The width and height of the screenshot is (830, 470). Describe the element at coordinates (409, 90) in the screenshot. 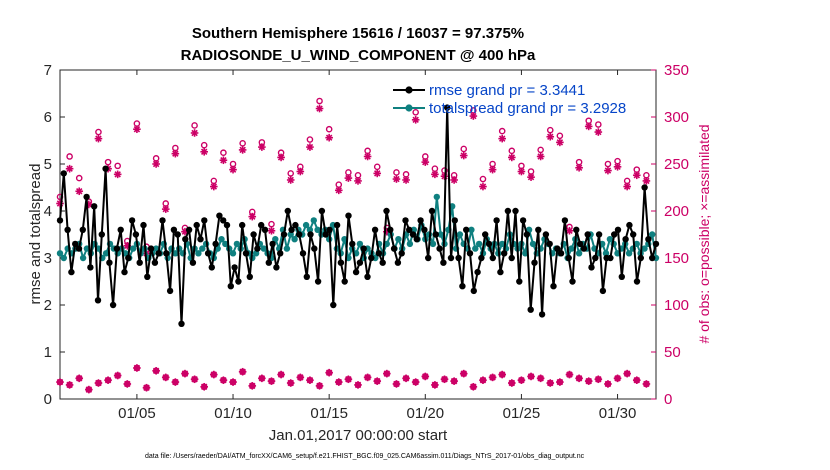

I see `legend-rmse-marker` at that location.